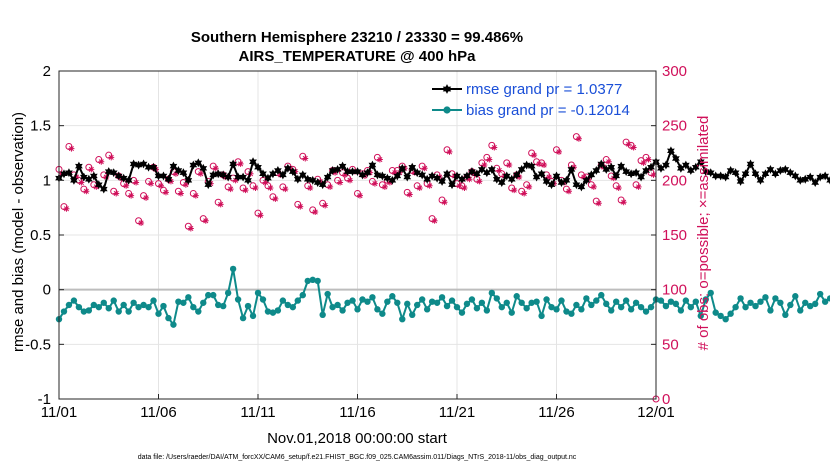 This screenshot has width=830, height=470. Describe the element at coordinates (674, 290) in the screenshot. I see `right-tick-label: 100` at that location.